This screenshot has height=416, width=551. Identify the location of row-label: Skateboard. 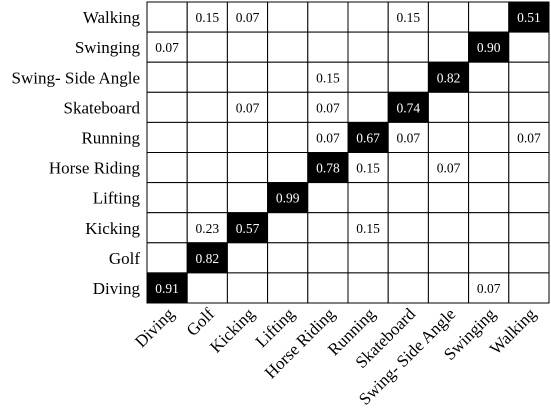
(102, 107).